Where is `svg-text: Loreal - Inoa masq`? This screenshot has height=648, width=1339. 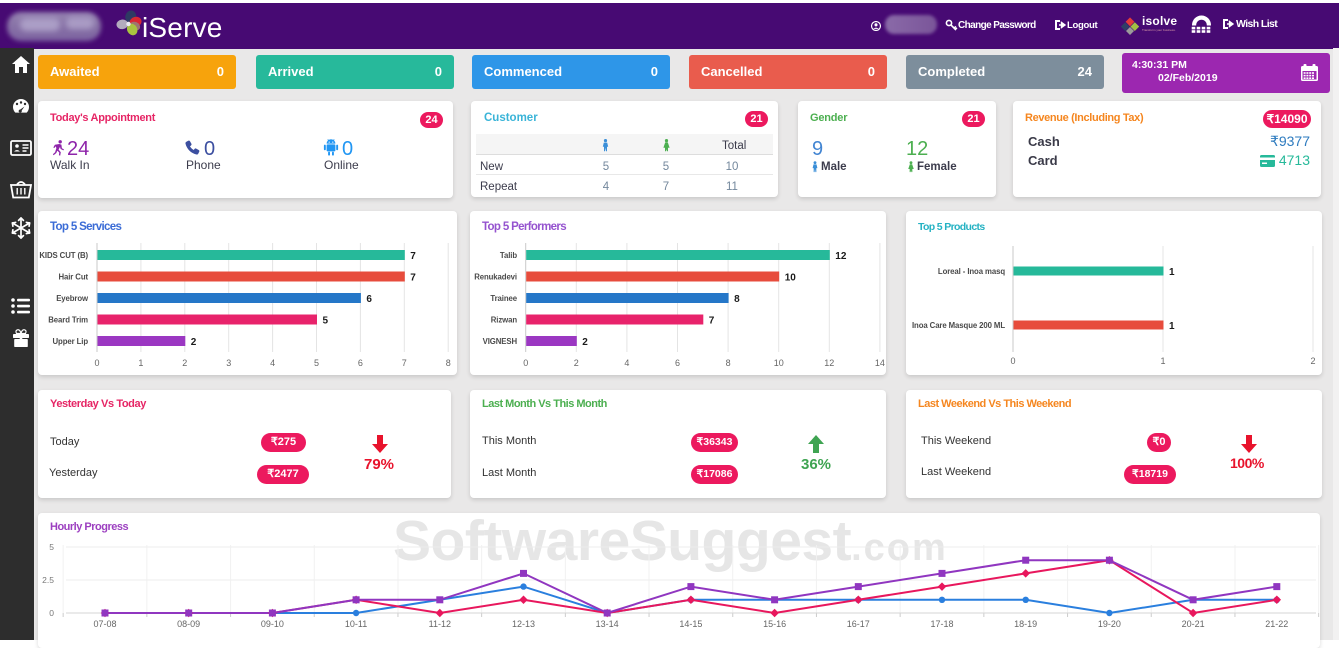
svg-text: Loreal - Inoa masq is located at coordinates (971, 271).